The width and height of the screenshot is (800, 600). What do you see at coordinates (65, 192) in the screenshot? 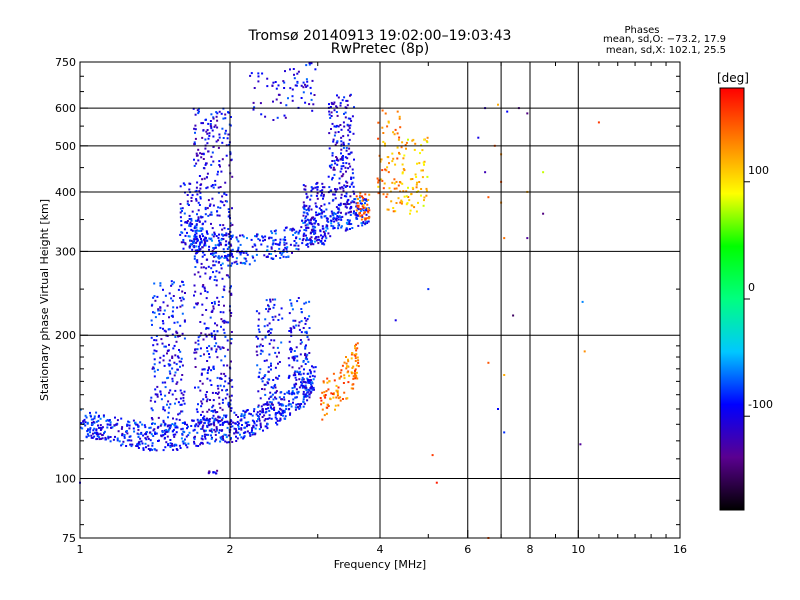
I see `y-tick-label: 400` at bounding box center [65, 192].